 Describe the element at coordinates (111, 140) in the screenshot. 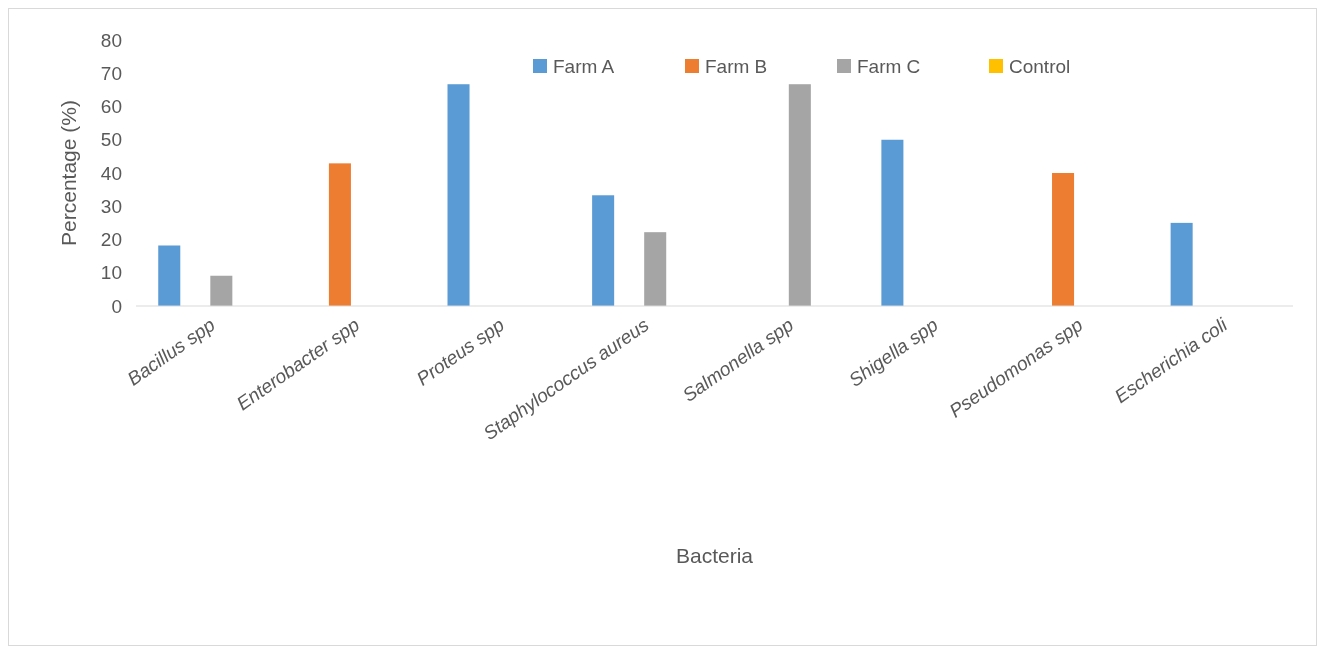

I see `y-tick-label: 50` at that location.